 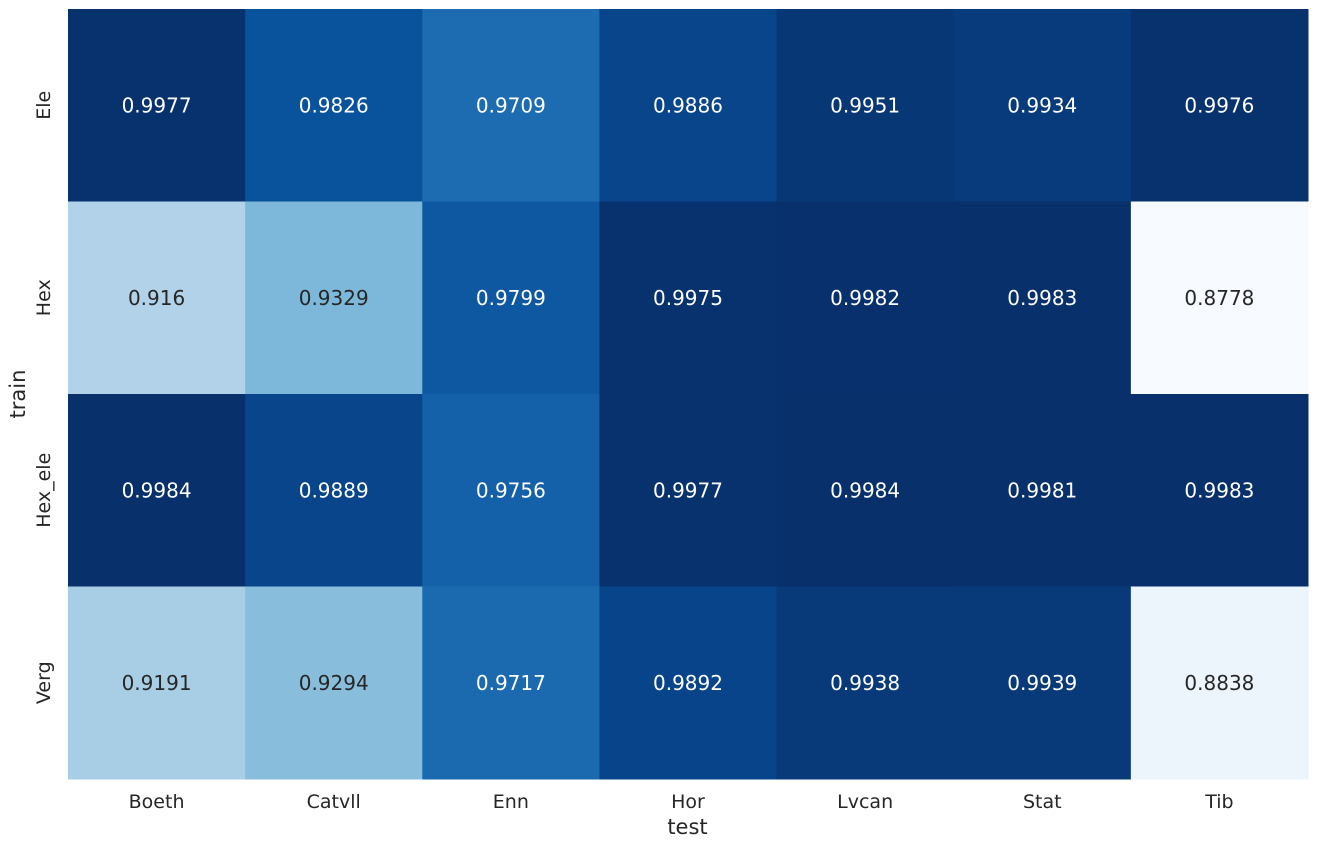 What do you see at coordinates (511, 802) in the screenshot?
I see `x-tick-label: Enn` at bounding box center [511, 802].